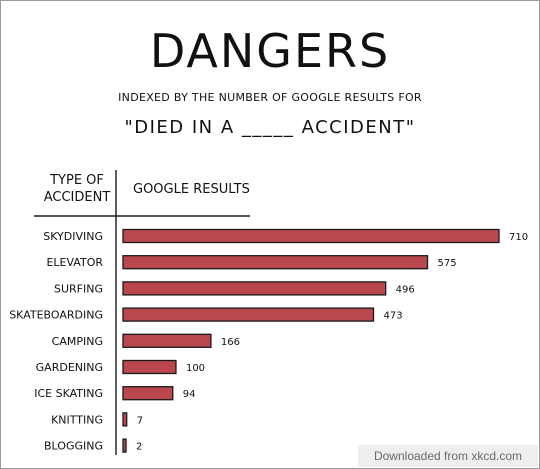 The image size is (540, 469). What do you see at coordinates (392, 316) in the screenshot?
I see `value-label-skateboarding: 473` at bounding box center [392, 316].